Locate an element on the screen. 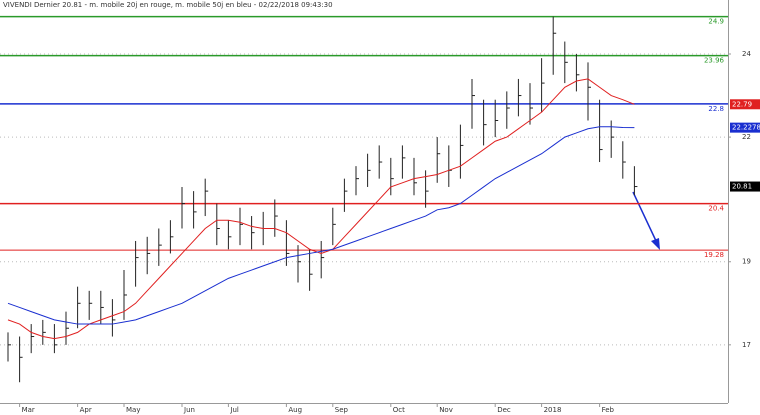 This screenshot has width=760, height=415. level-label: 20.4 is located at coordinates (716, 209).